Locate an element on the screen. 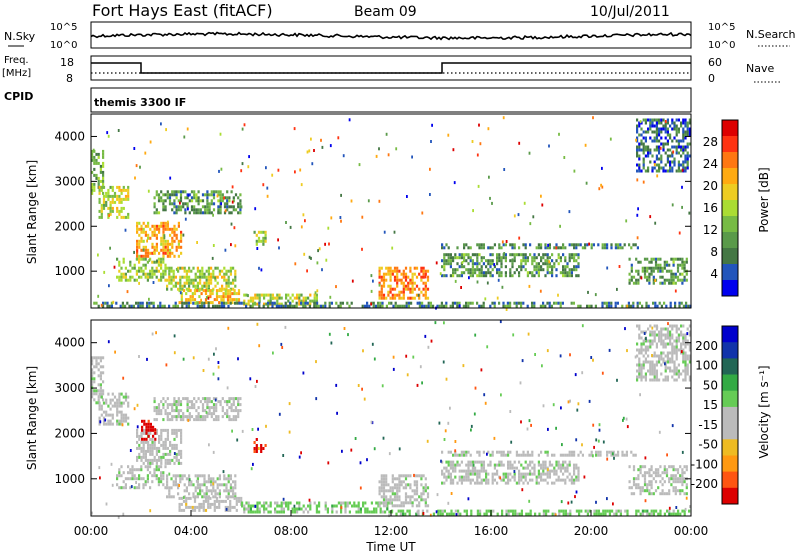  y-tick-label: 1000 is located at coordinates (69, 479).